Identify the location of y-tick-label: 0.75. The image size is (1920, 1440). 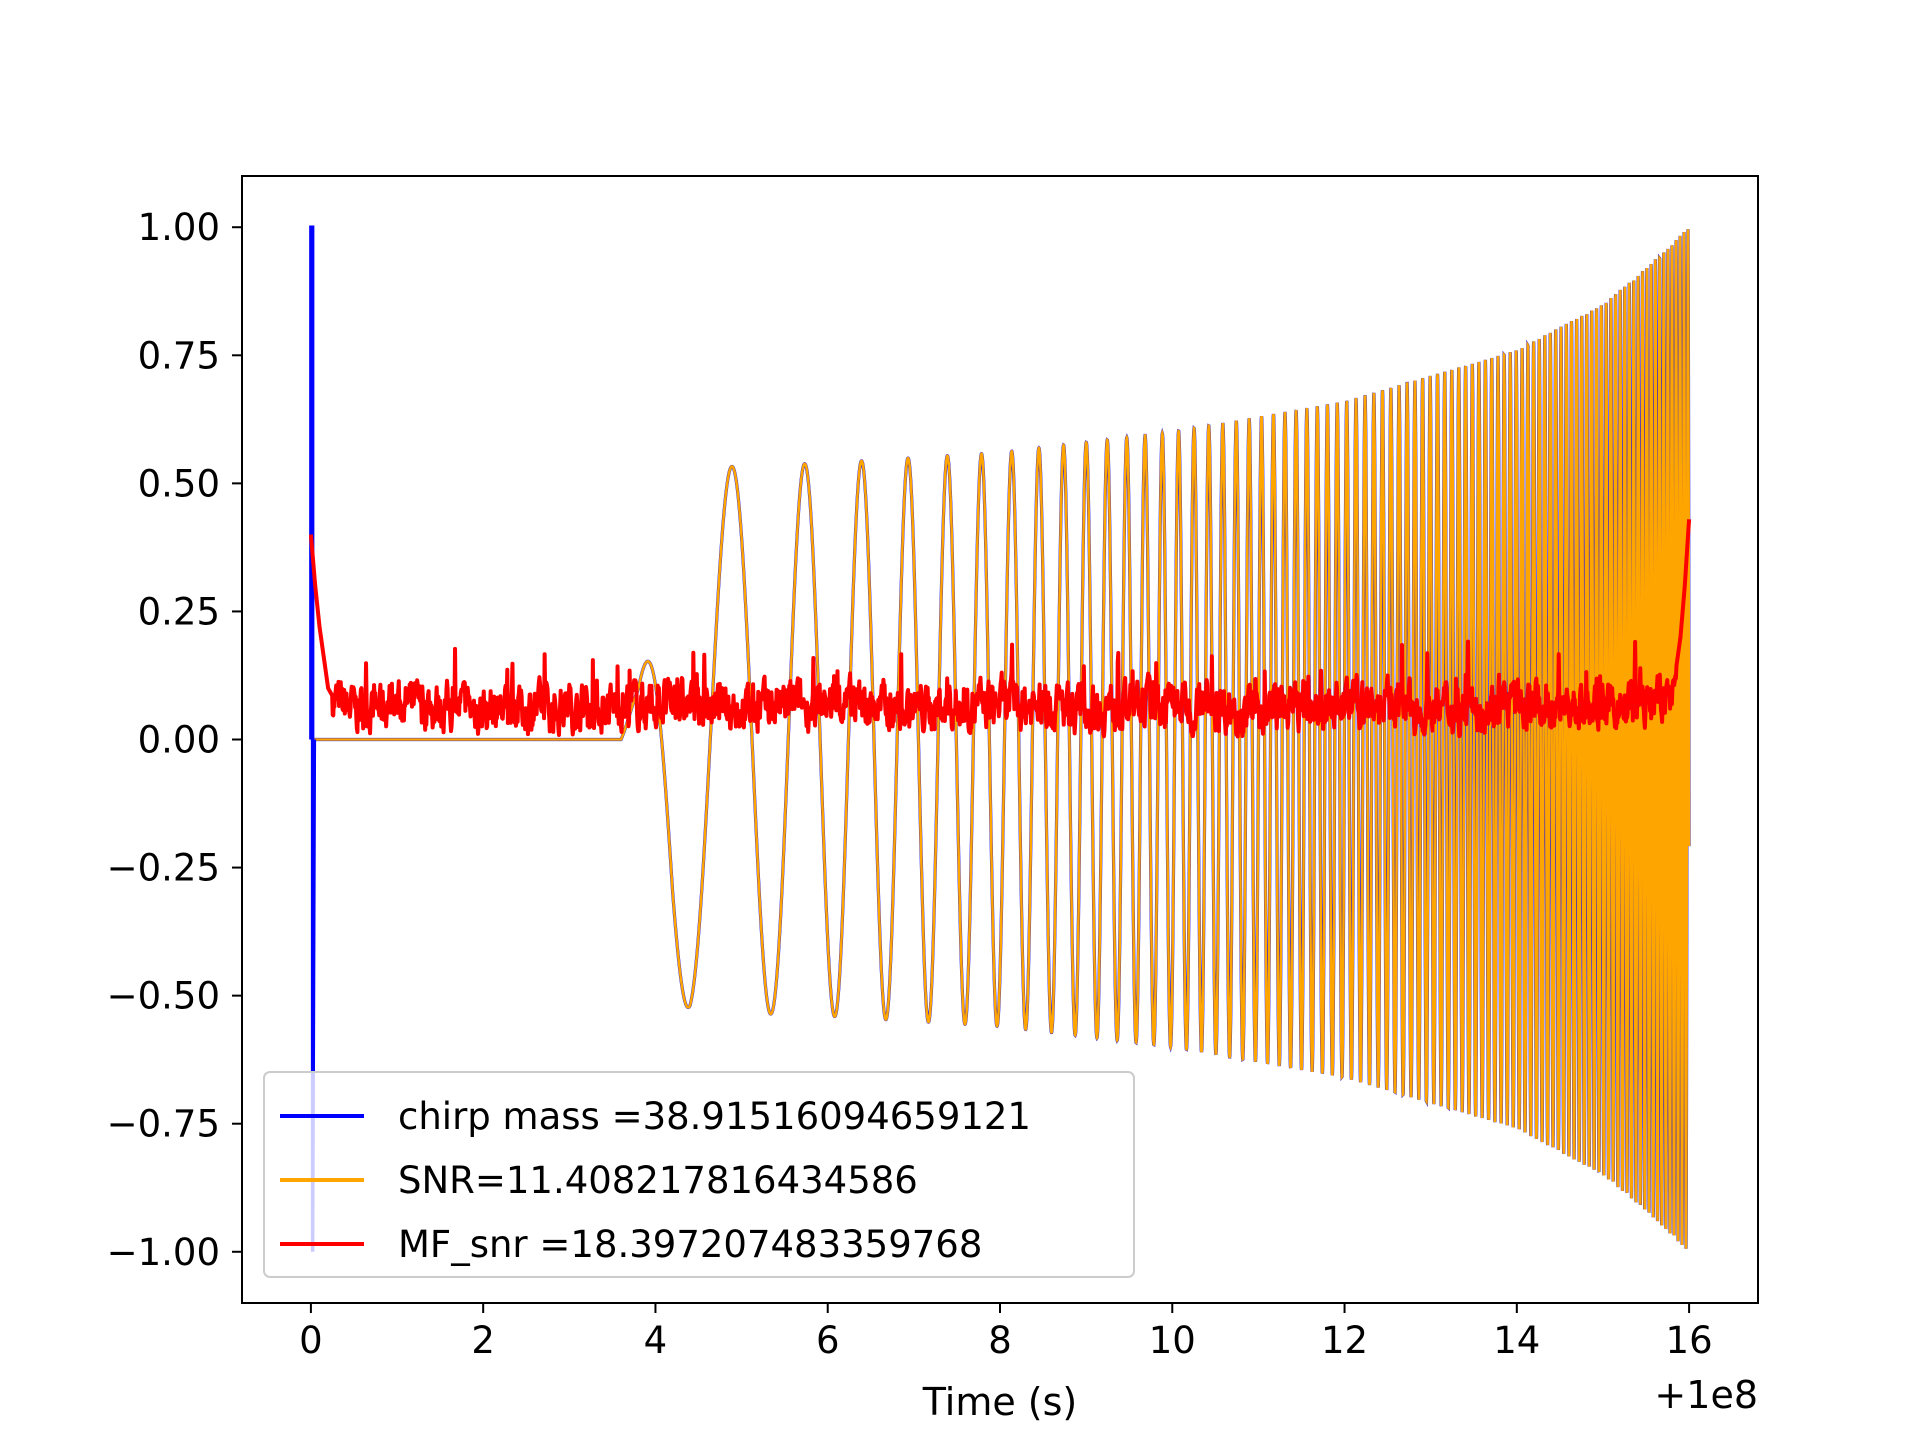
(179, 355).